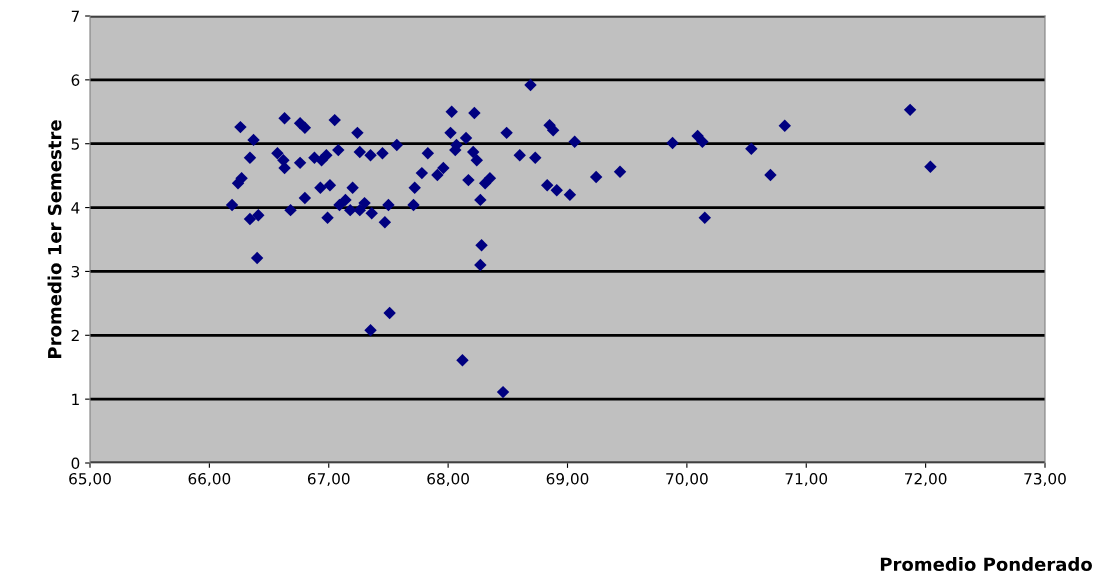 The height and width of the screenshot is (581, 1093). I want to click on y-axis-title: Promedio 1er Semestre, so click(54, 239).